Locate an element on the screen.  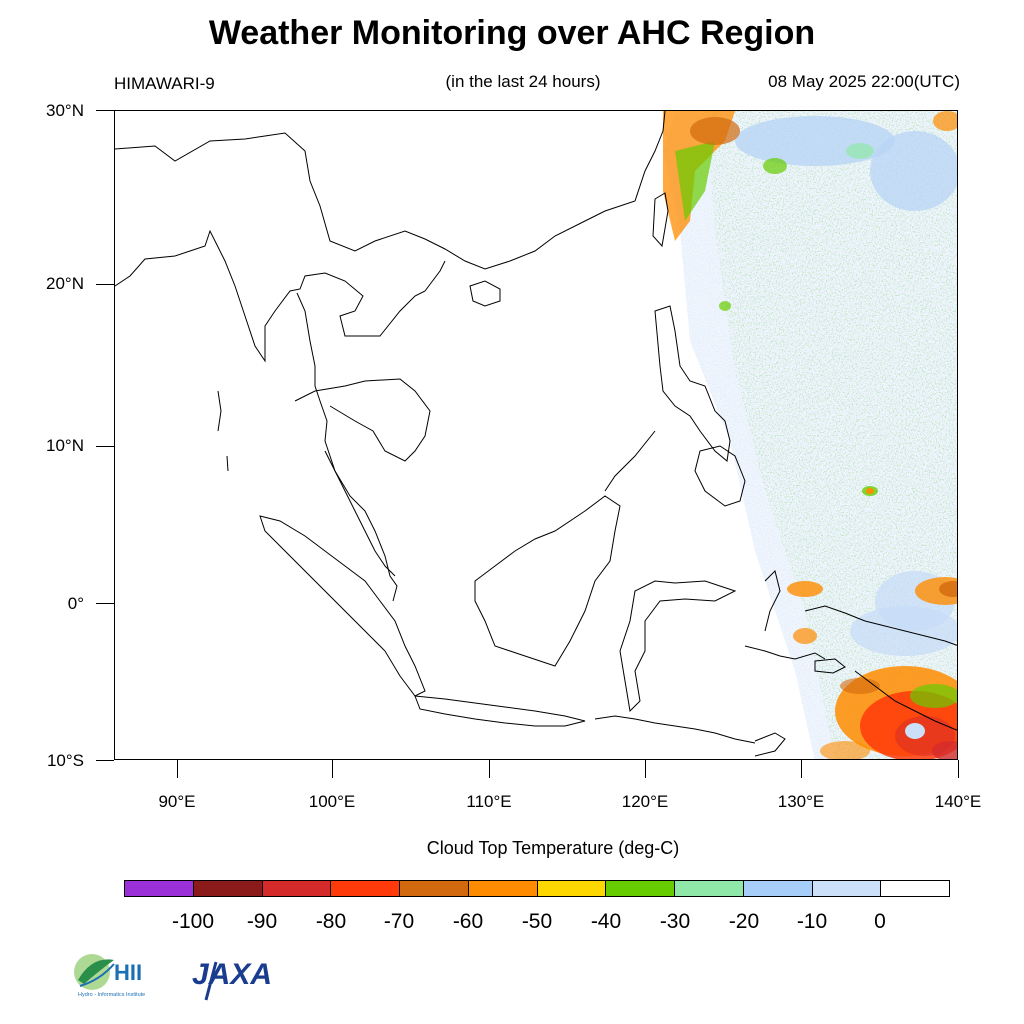
colorbar-label: -50 is located at coordinates (537, 921).